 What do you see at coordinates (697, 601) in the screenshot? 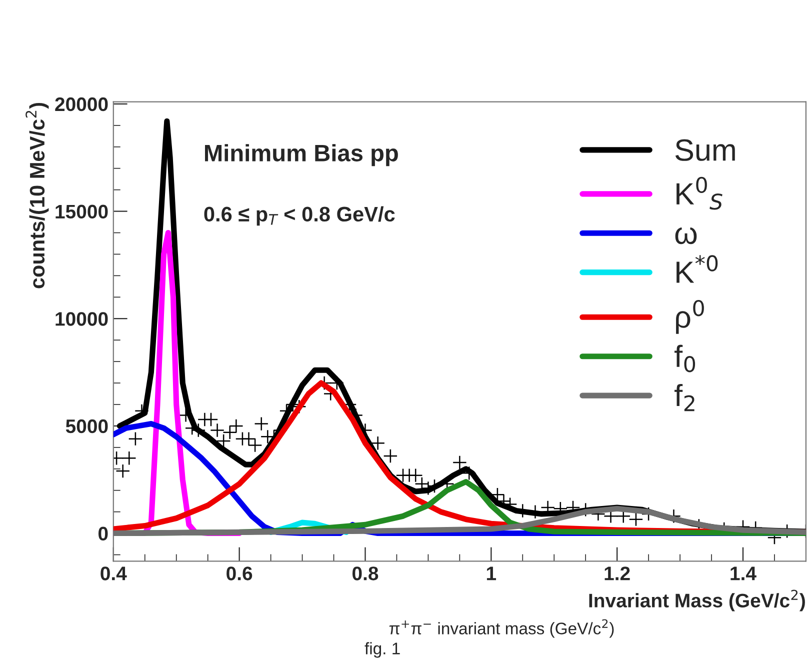
I see `x-axis-title: Invariant Mass (GeV/c$^{2}$)` at bounding box center [697, 601].